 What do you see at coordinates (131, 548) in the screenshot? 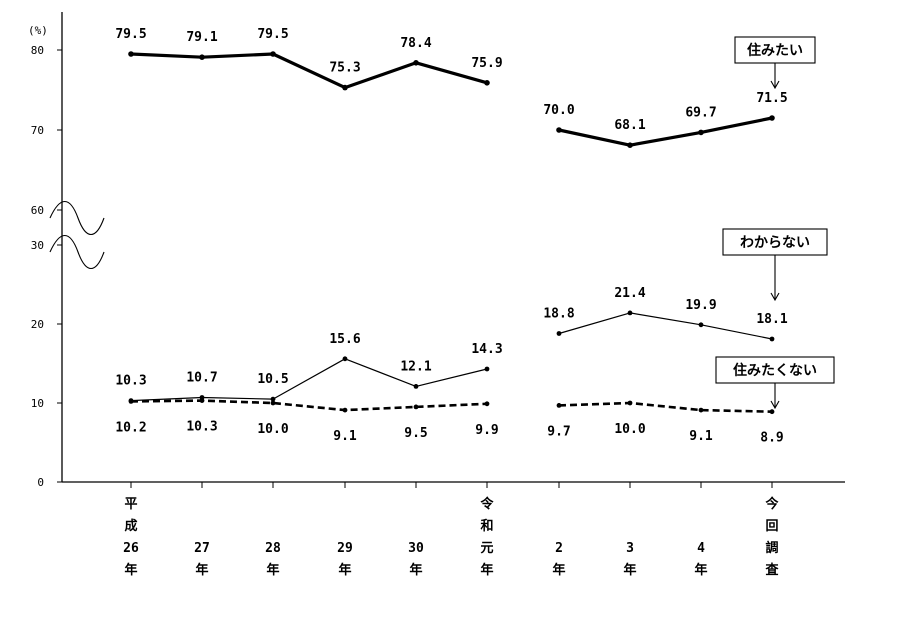
I see `x-tick-label: 26` at bounding box center [131, 548].